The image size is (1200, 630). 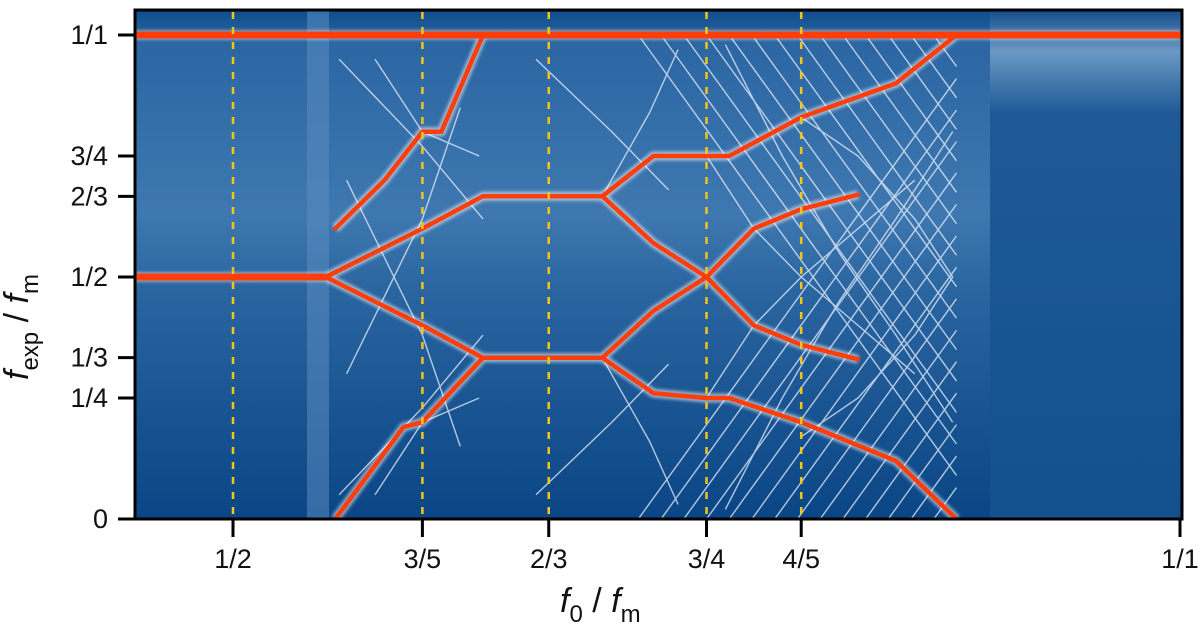 I want to click on x-tick-label: 1/1, so click(x=1180, y=559).